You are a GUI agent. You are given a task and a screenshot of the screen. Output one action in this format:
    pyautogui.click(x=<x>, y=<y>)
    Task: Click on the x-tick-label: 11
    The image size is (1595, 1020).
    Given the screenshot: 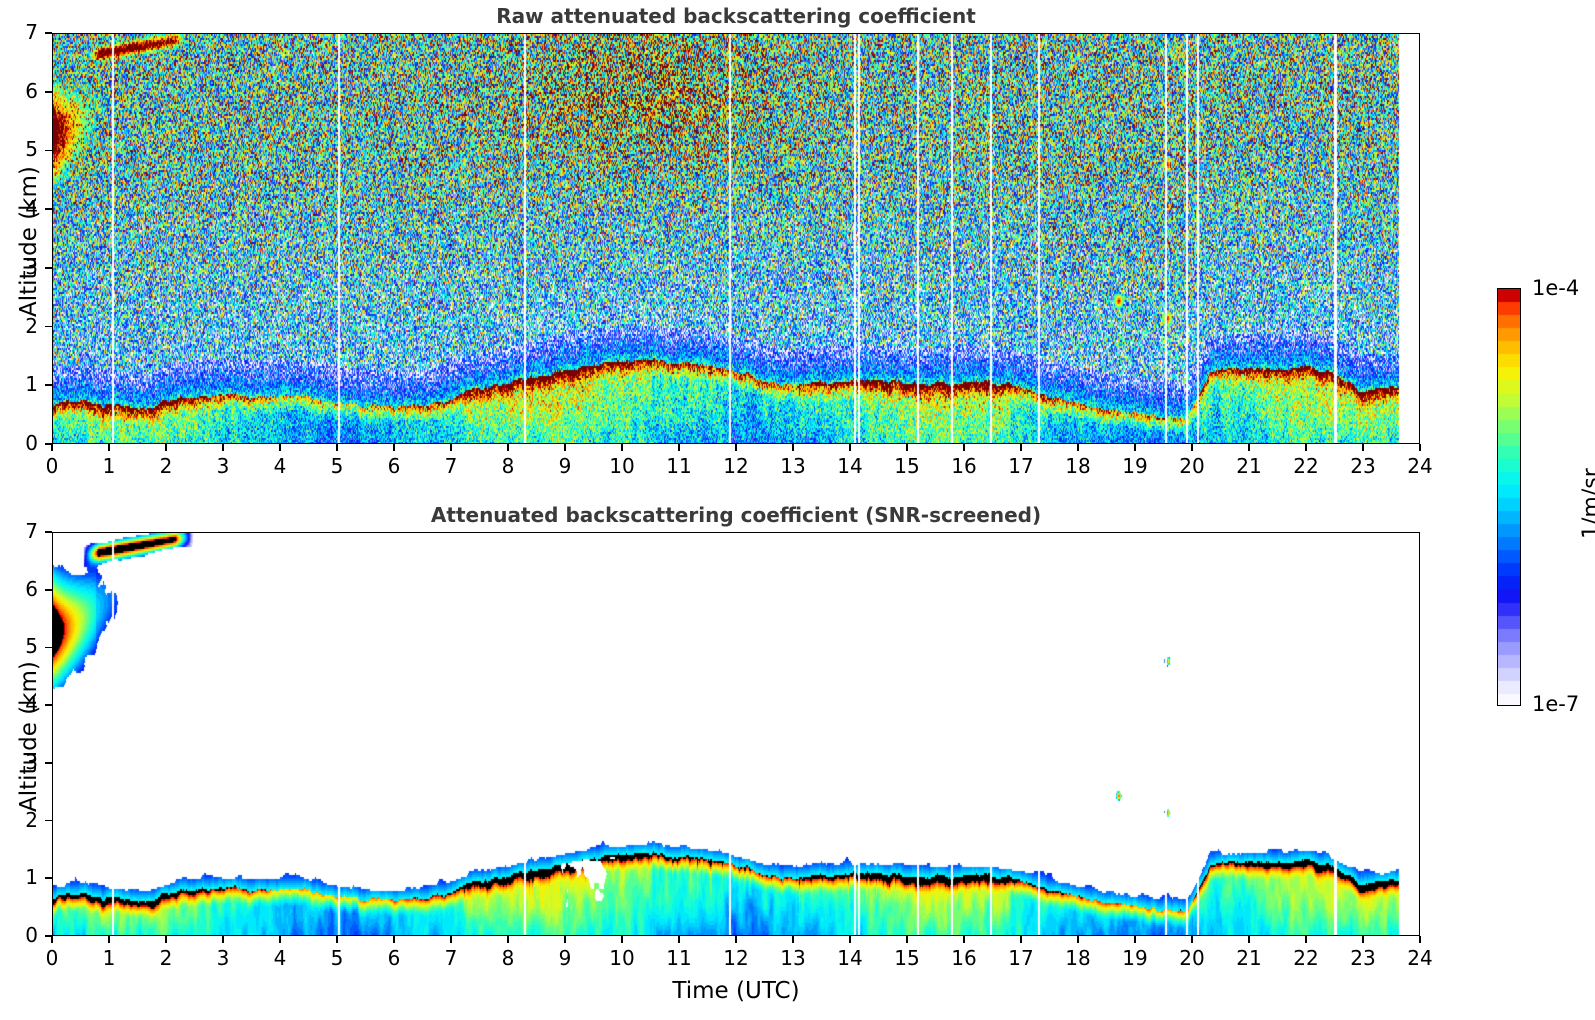 What is the action you would take?
    pyautogui.click(x=679, y=466)
    